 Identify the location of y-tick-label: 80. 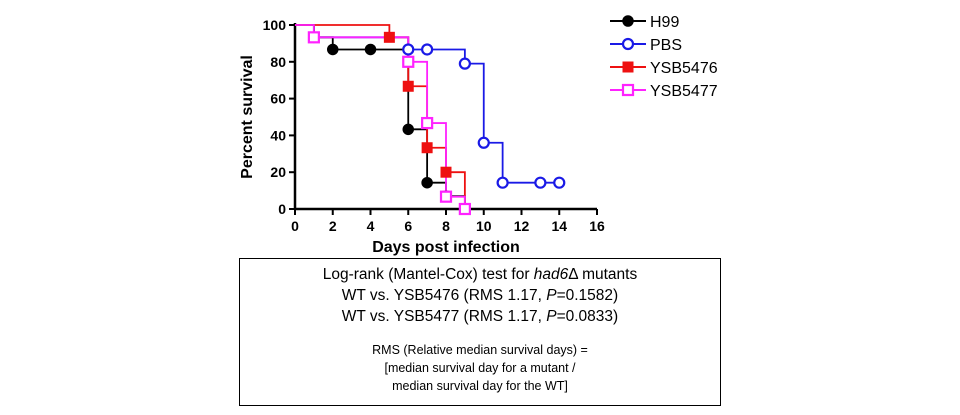
(278, 62).